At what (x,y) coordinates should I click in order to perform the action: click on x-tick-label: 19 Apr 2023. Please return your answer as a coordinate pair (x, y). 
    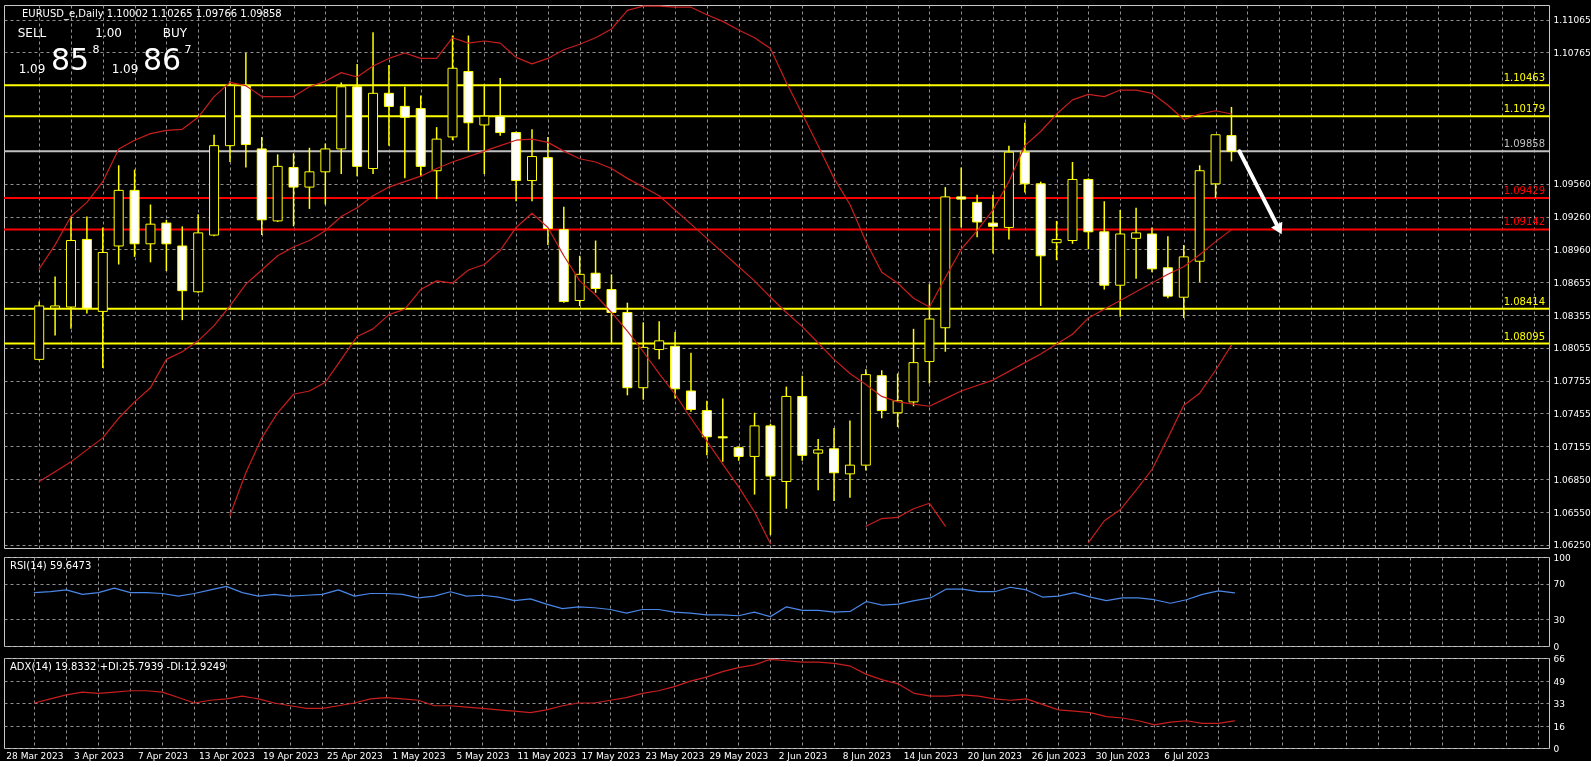
    Looking at the image, I should click on (291, 755).